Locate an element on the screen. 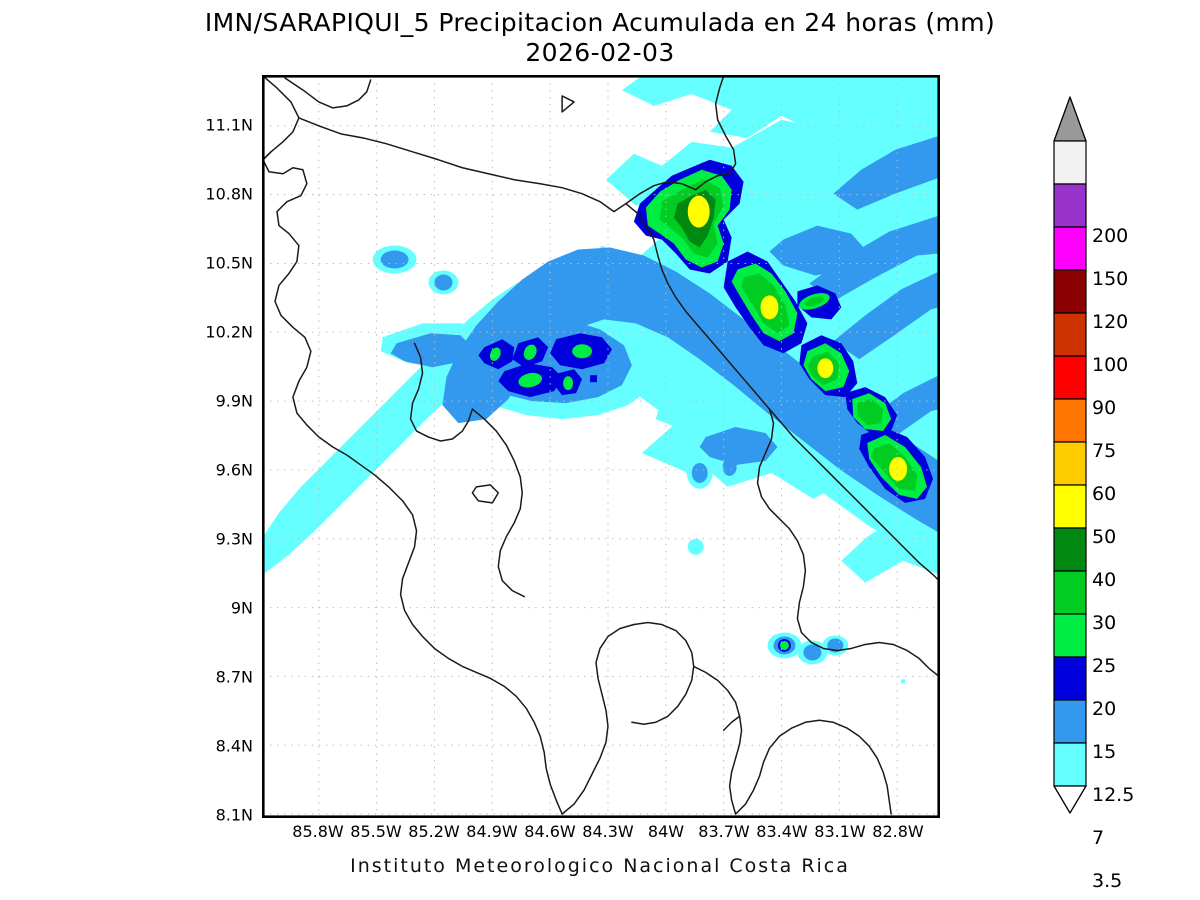 The image size is (1200, 900). colorbar-tick-labels: 200 150 120 100 90 75 60 50 40 30 25 20 15 12.5 7 3.5 is located at coordinates (1146, 493).